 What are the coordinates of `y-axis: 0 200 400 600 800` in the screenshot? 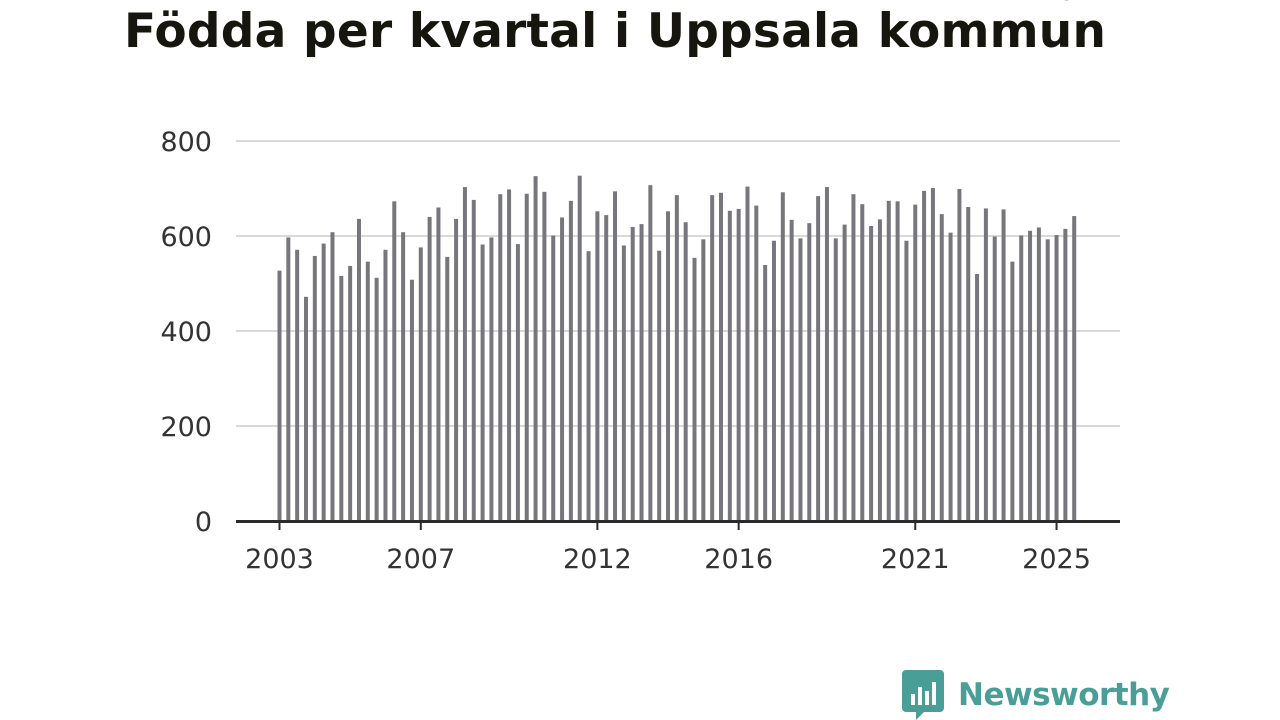 It's located at (186, 332).